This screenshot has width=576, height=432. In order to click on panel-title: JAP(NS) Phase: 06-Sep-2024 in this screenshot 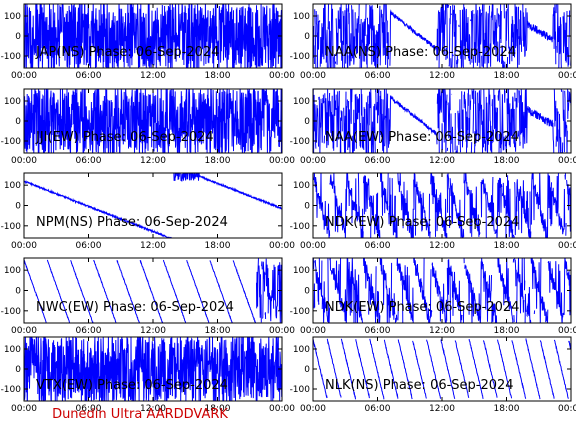, I will do `click(127, 52)`.